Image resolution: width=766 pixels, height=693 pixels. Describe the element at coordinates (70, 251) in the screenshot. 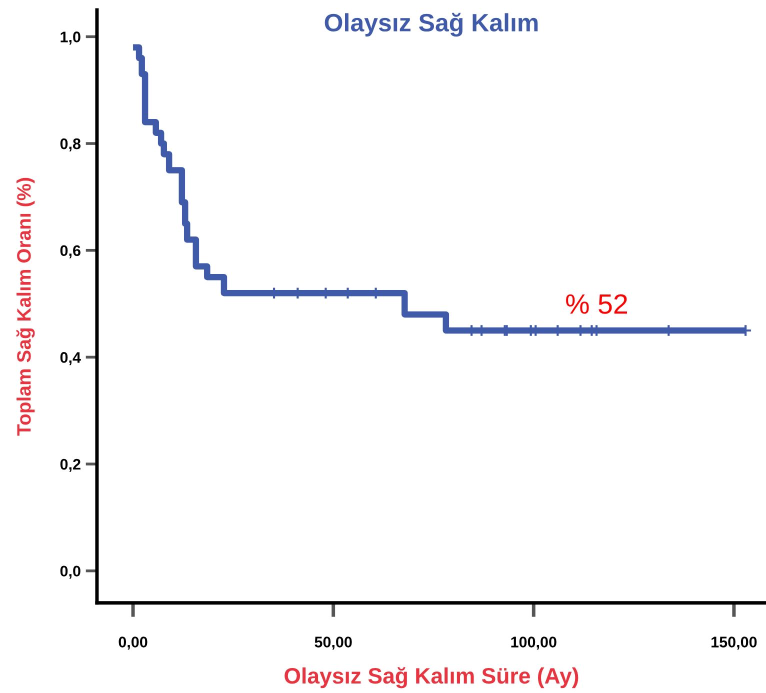

I see `y-tick-label: 0,6` at that location.